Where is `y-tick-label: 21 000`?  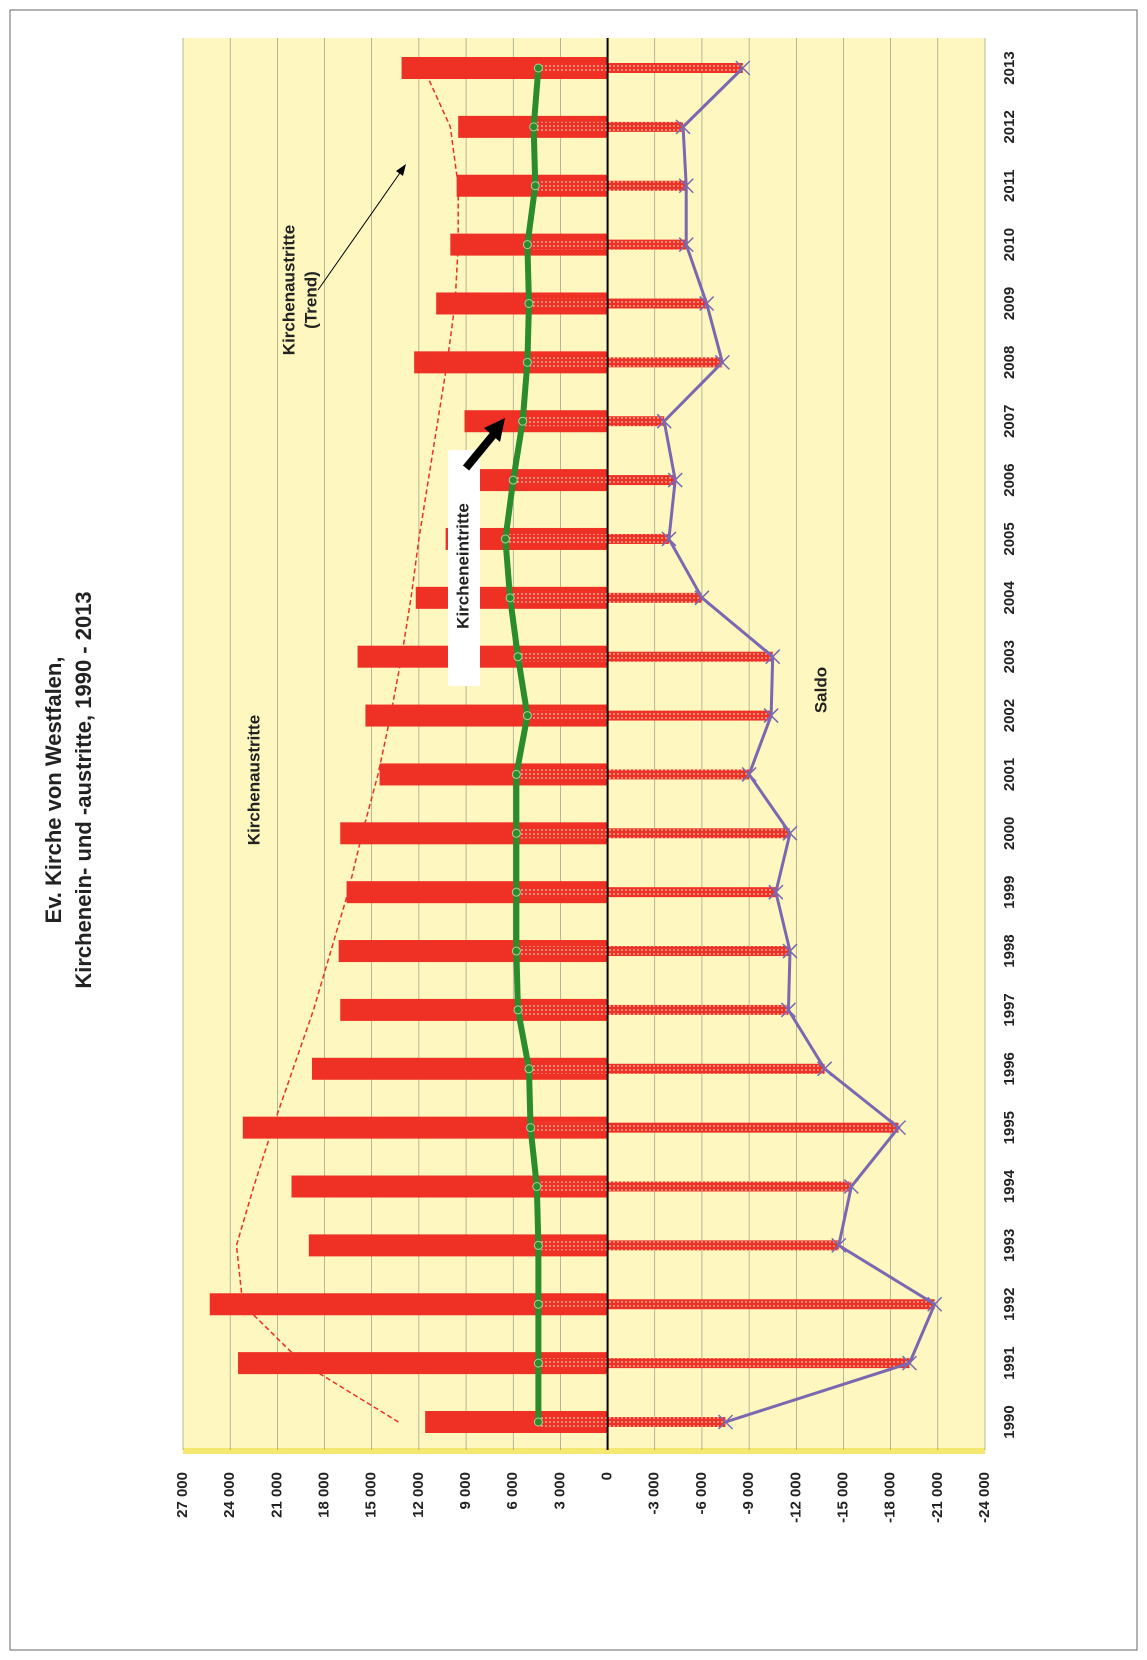
y-tick-label: 21 000 is located at coordinates (276, 1495).